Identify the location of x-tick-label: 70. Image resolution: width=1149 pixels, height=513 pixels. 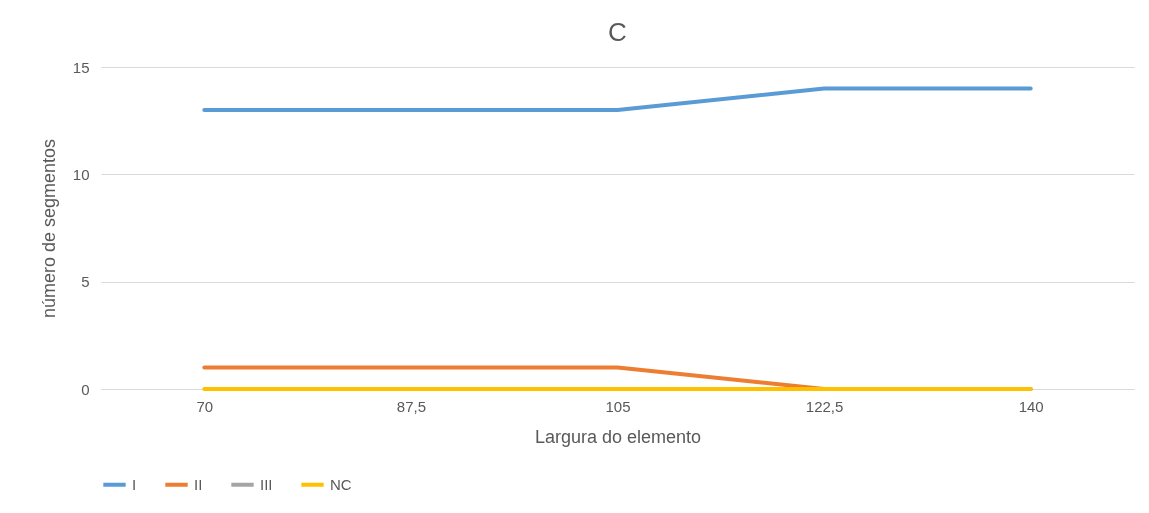
(205, 406).